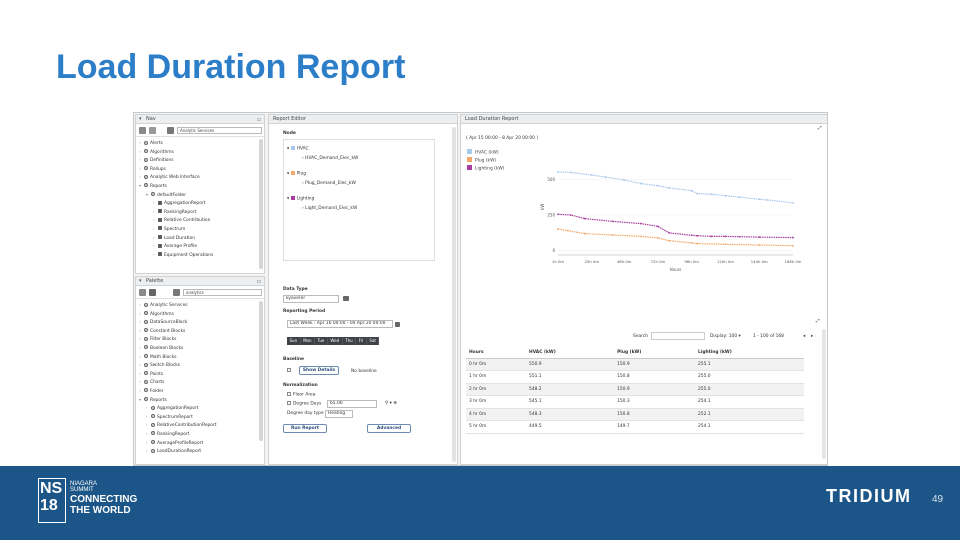  What do you see at coordinates (301, 199) in the screenshot?
I see `node-group-lighting: ▾ Lighting` at bounding box center [301, 199].